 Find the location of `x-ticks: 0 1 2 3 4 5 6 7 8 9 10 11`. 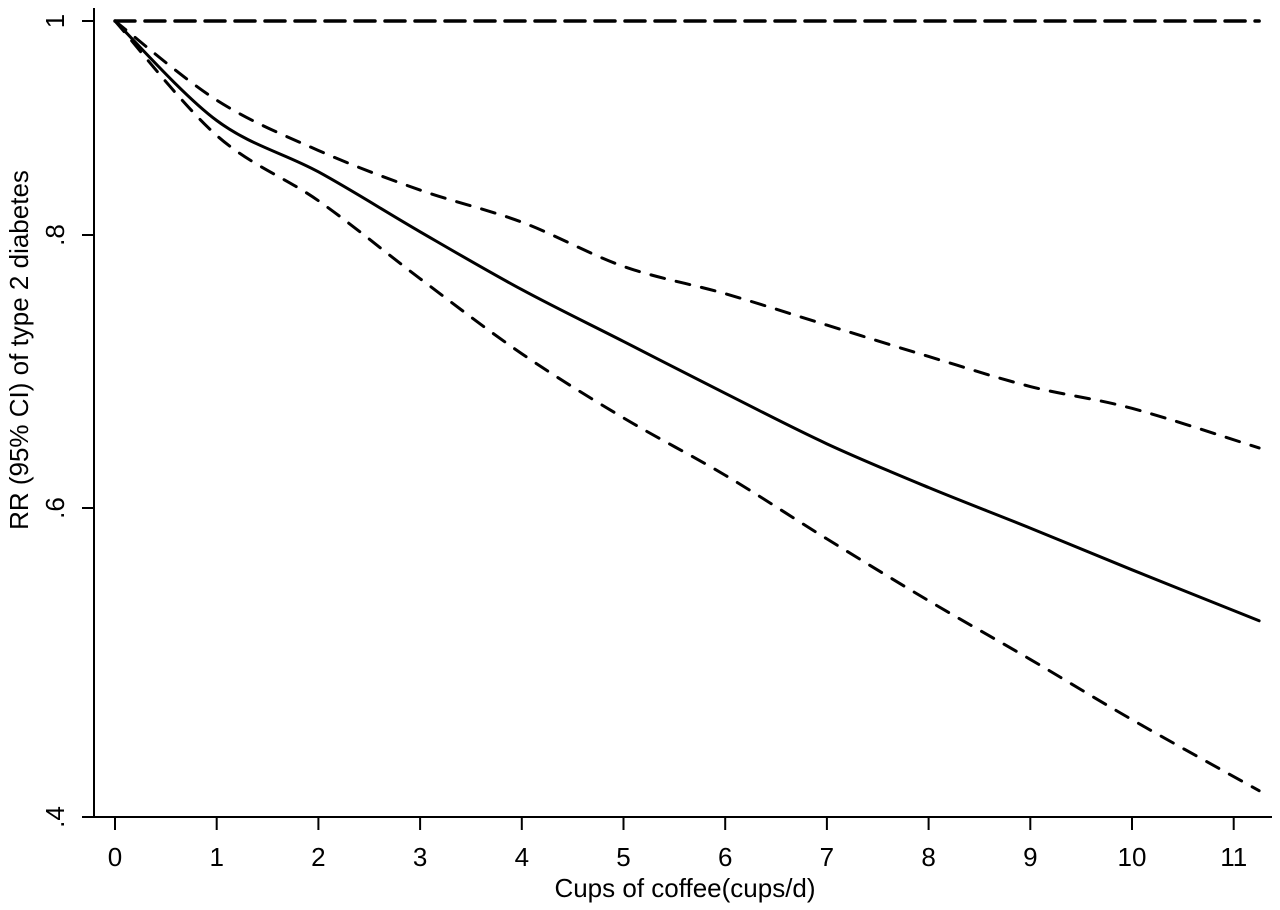

x-ticks: 0 1 2 3 4 5 6 7 8 9 10 11 is located at coordinates (677, 844).